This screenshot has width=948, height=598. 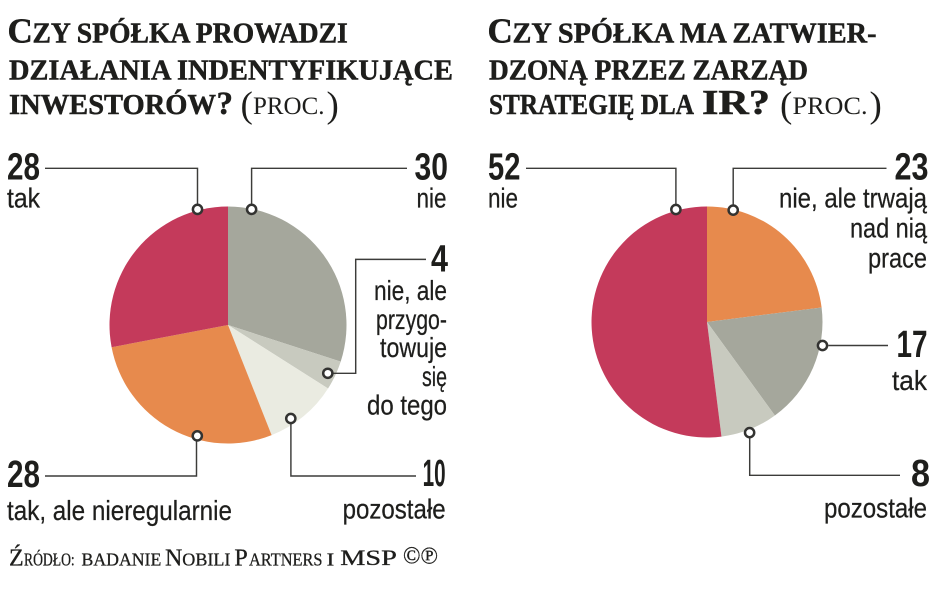 I want to click on svg-text: 23, so click(x=912, y=167).